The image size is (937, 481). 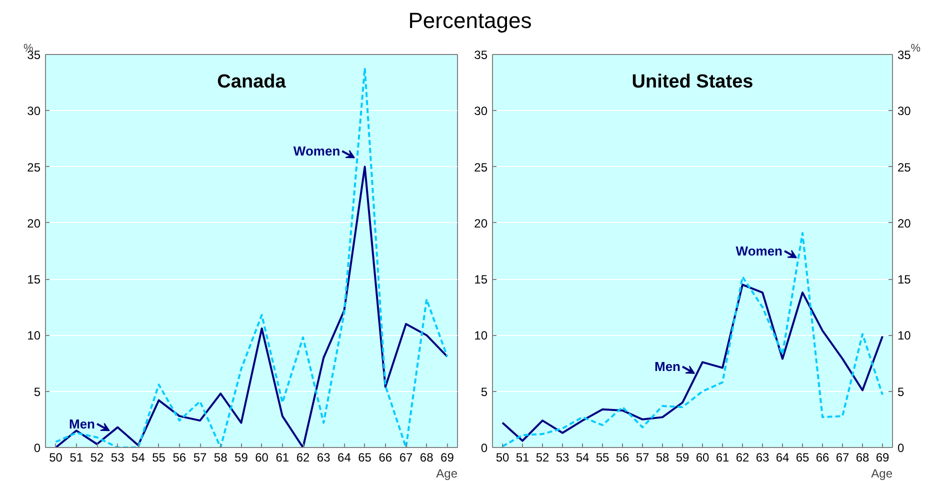 I want to click on y2-tick-label: 5, so click(x=901, y=391).